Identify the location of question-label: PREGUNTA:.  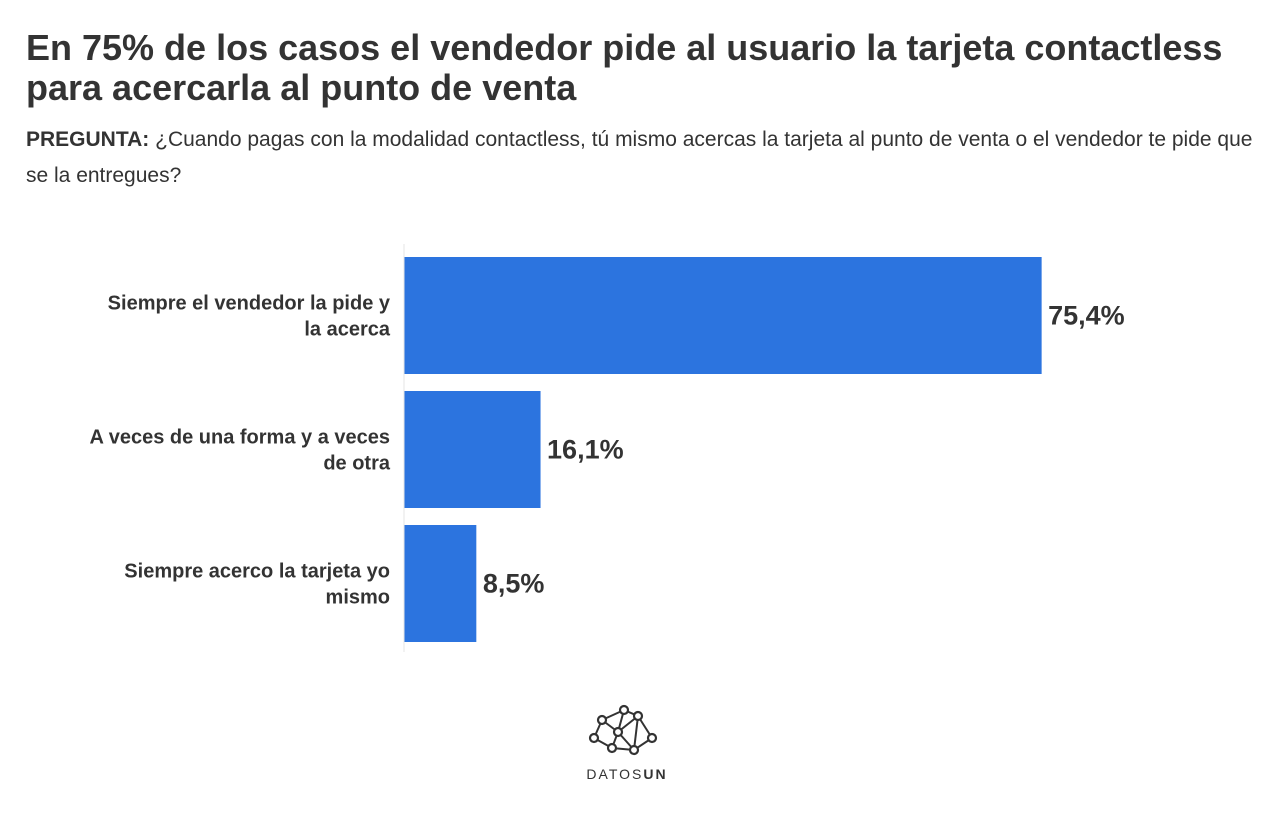
(88, 139).